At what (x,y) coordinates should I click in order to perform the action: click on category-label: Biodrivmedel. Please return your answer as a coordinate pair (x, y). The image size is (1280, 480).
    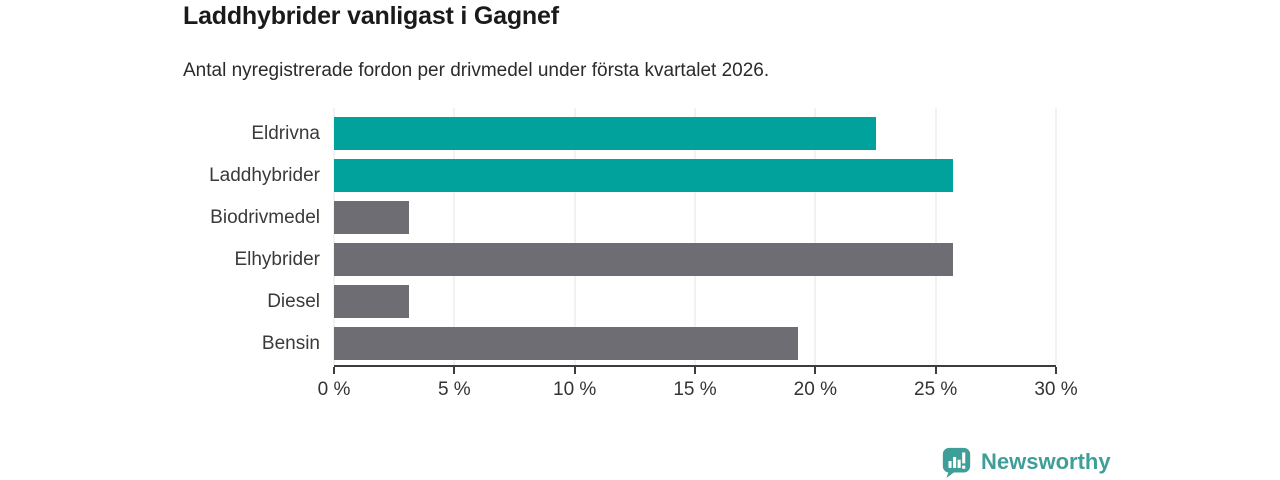
    Looking at the image, I should click on (265, 217).